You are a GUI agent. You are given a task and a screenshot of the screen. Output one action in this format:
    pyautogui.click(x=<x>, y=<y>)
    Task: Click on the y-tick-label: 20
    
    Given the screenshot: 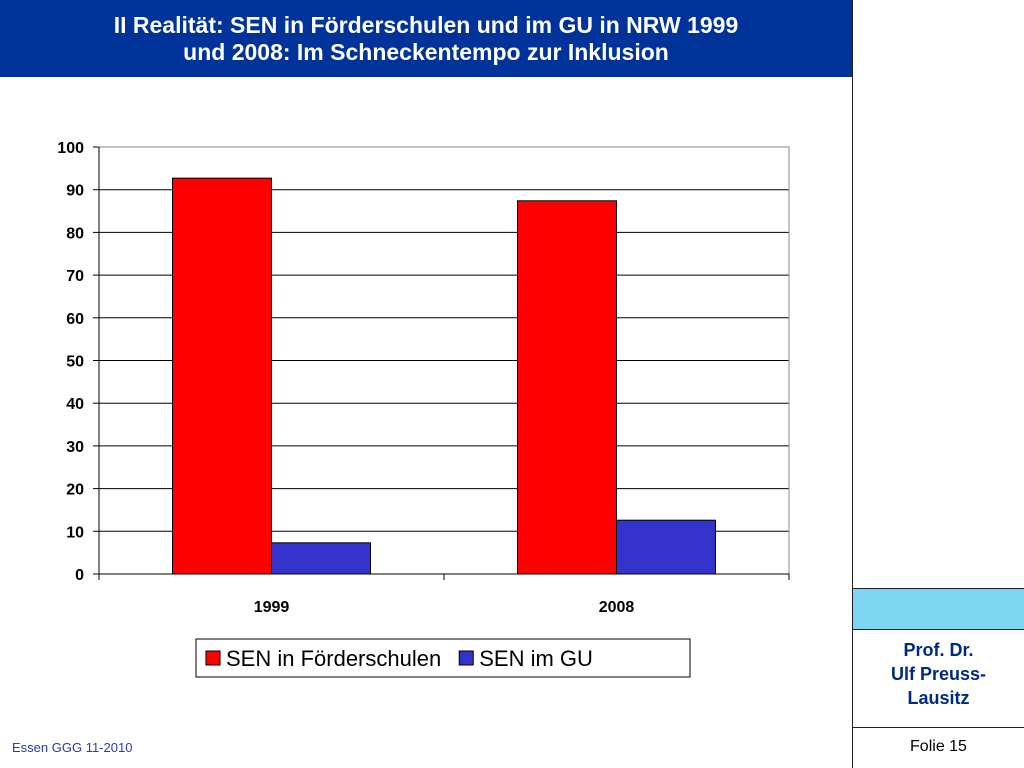 What is the action you would take?
    pyautogui.click(x=75, y=490)
    